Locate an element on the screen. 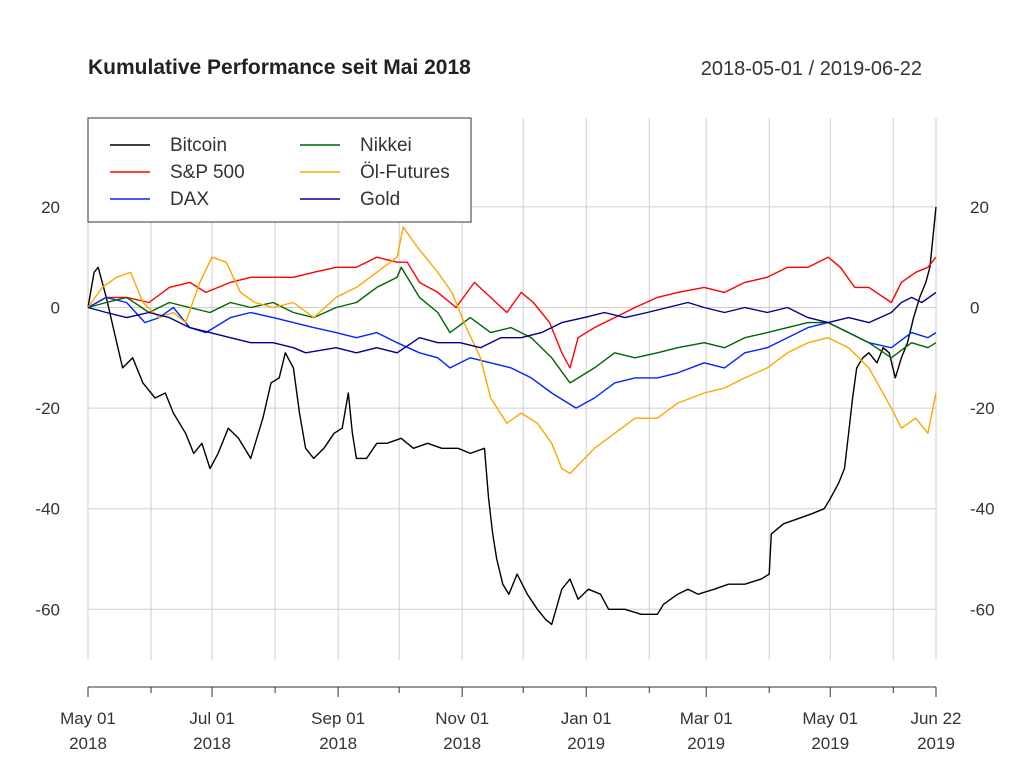 The image size is (1024, 768). date-range-label: 2018-05-01 / 2019-06-22 is located at coordinates (811, 69).